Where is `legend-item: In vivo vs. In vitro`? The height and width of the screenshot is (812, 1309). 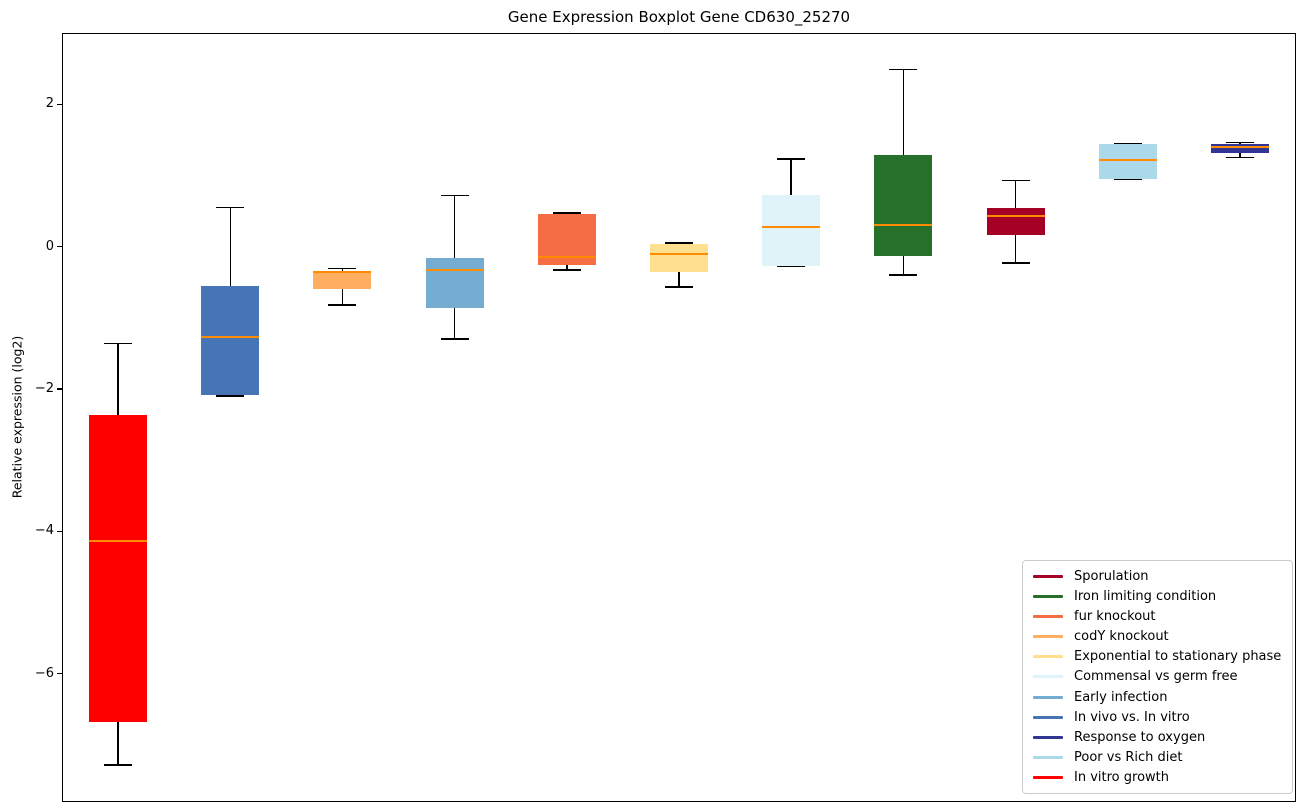
legend-item: In vivo vs. In vitro is located at coordinates (1157, 717).